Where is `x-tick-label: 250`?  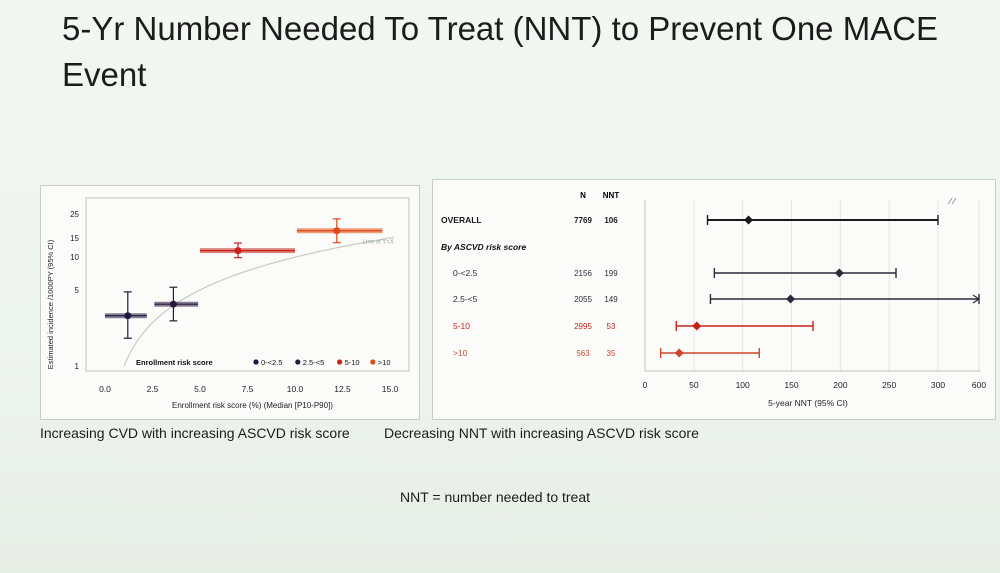
x-tick-label: 250 is located at coordinates (889, 385).